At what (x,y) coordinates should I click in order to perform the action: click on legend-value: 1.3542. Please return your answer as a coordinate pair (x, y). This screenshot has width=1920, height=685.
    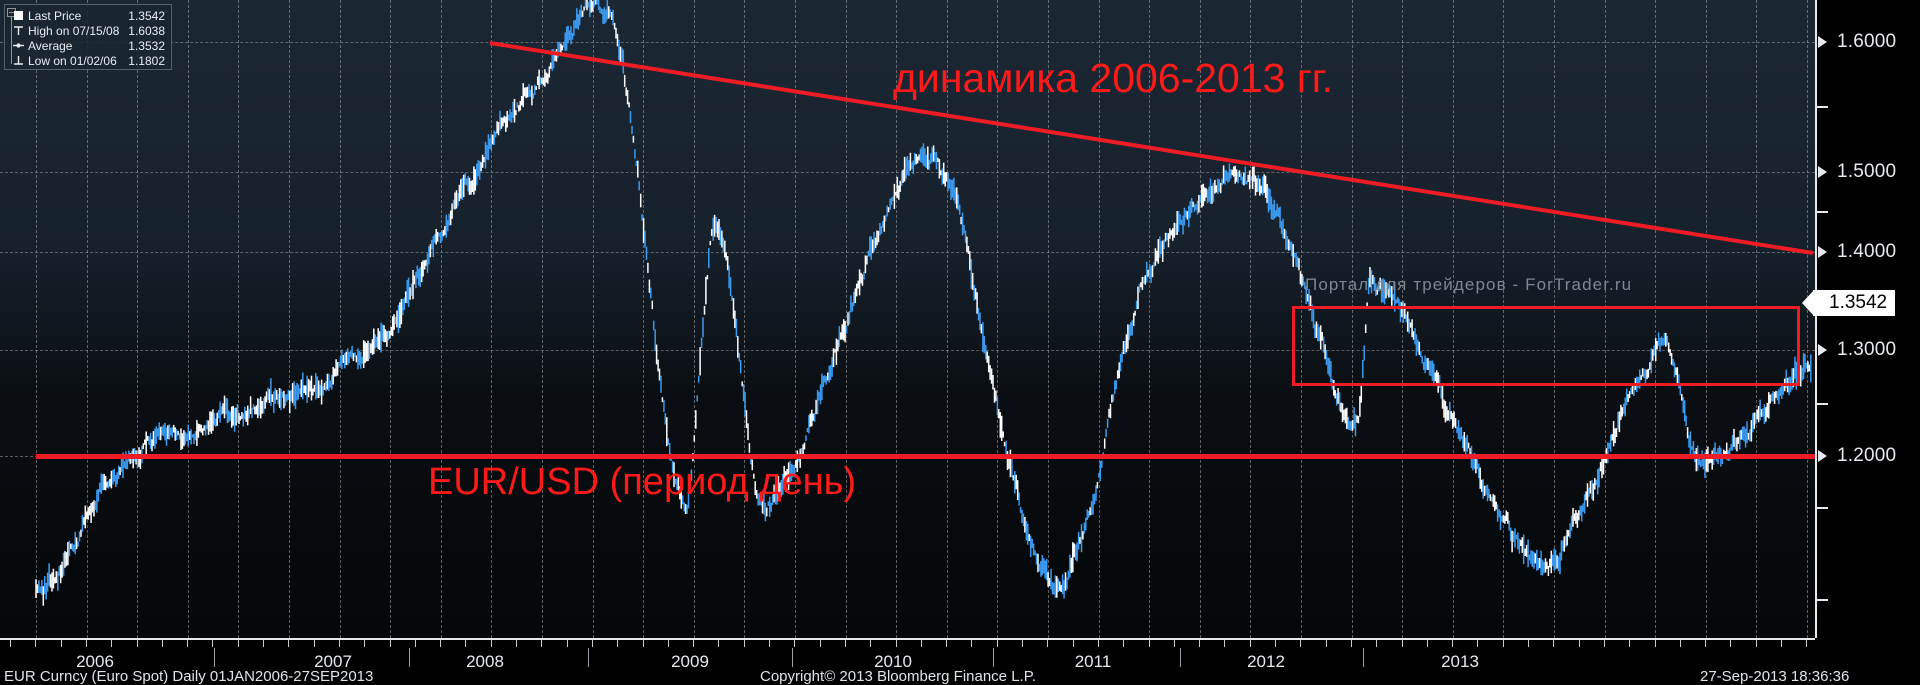
    Looking at the image, I should click on (146, 15).